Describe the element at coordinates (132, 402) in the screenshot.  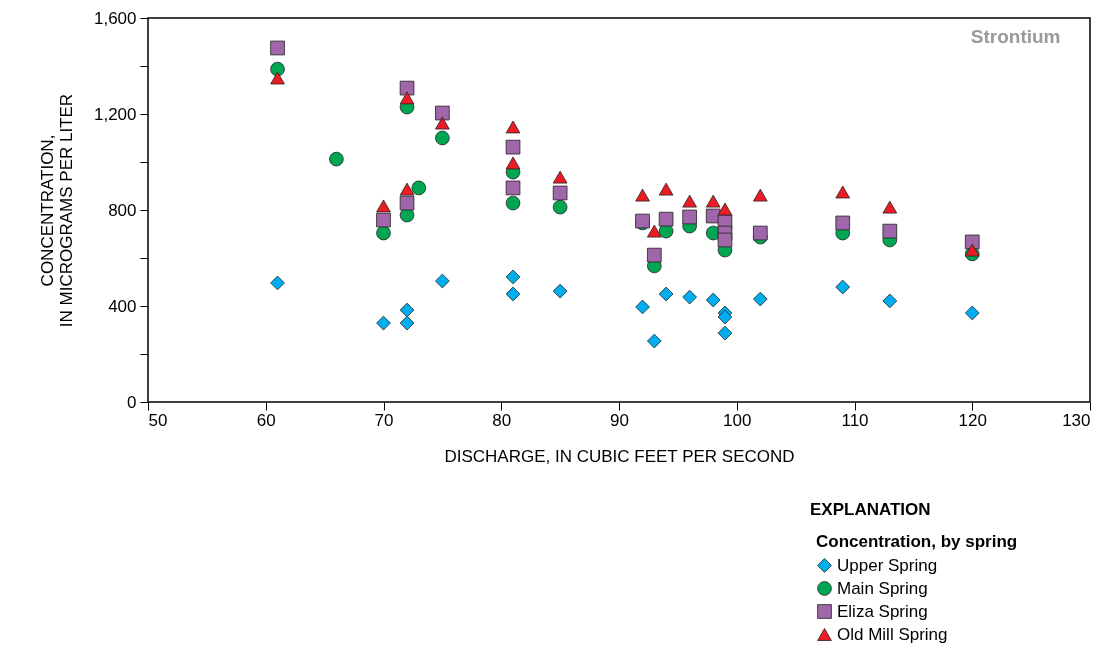
I see `y-tick-label: 0` at that location.